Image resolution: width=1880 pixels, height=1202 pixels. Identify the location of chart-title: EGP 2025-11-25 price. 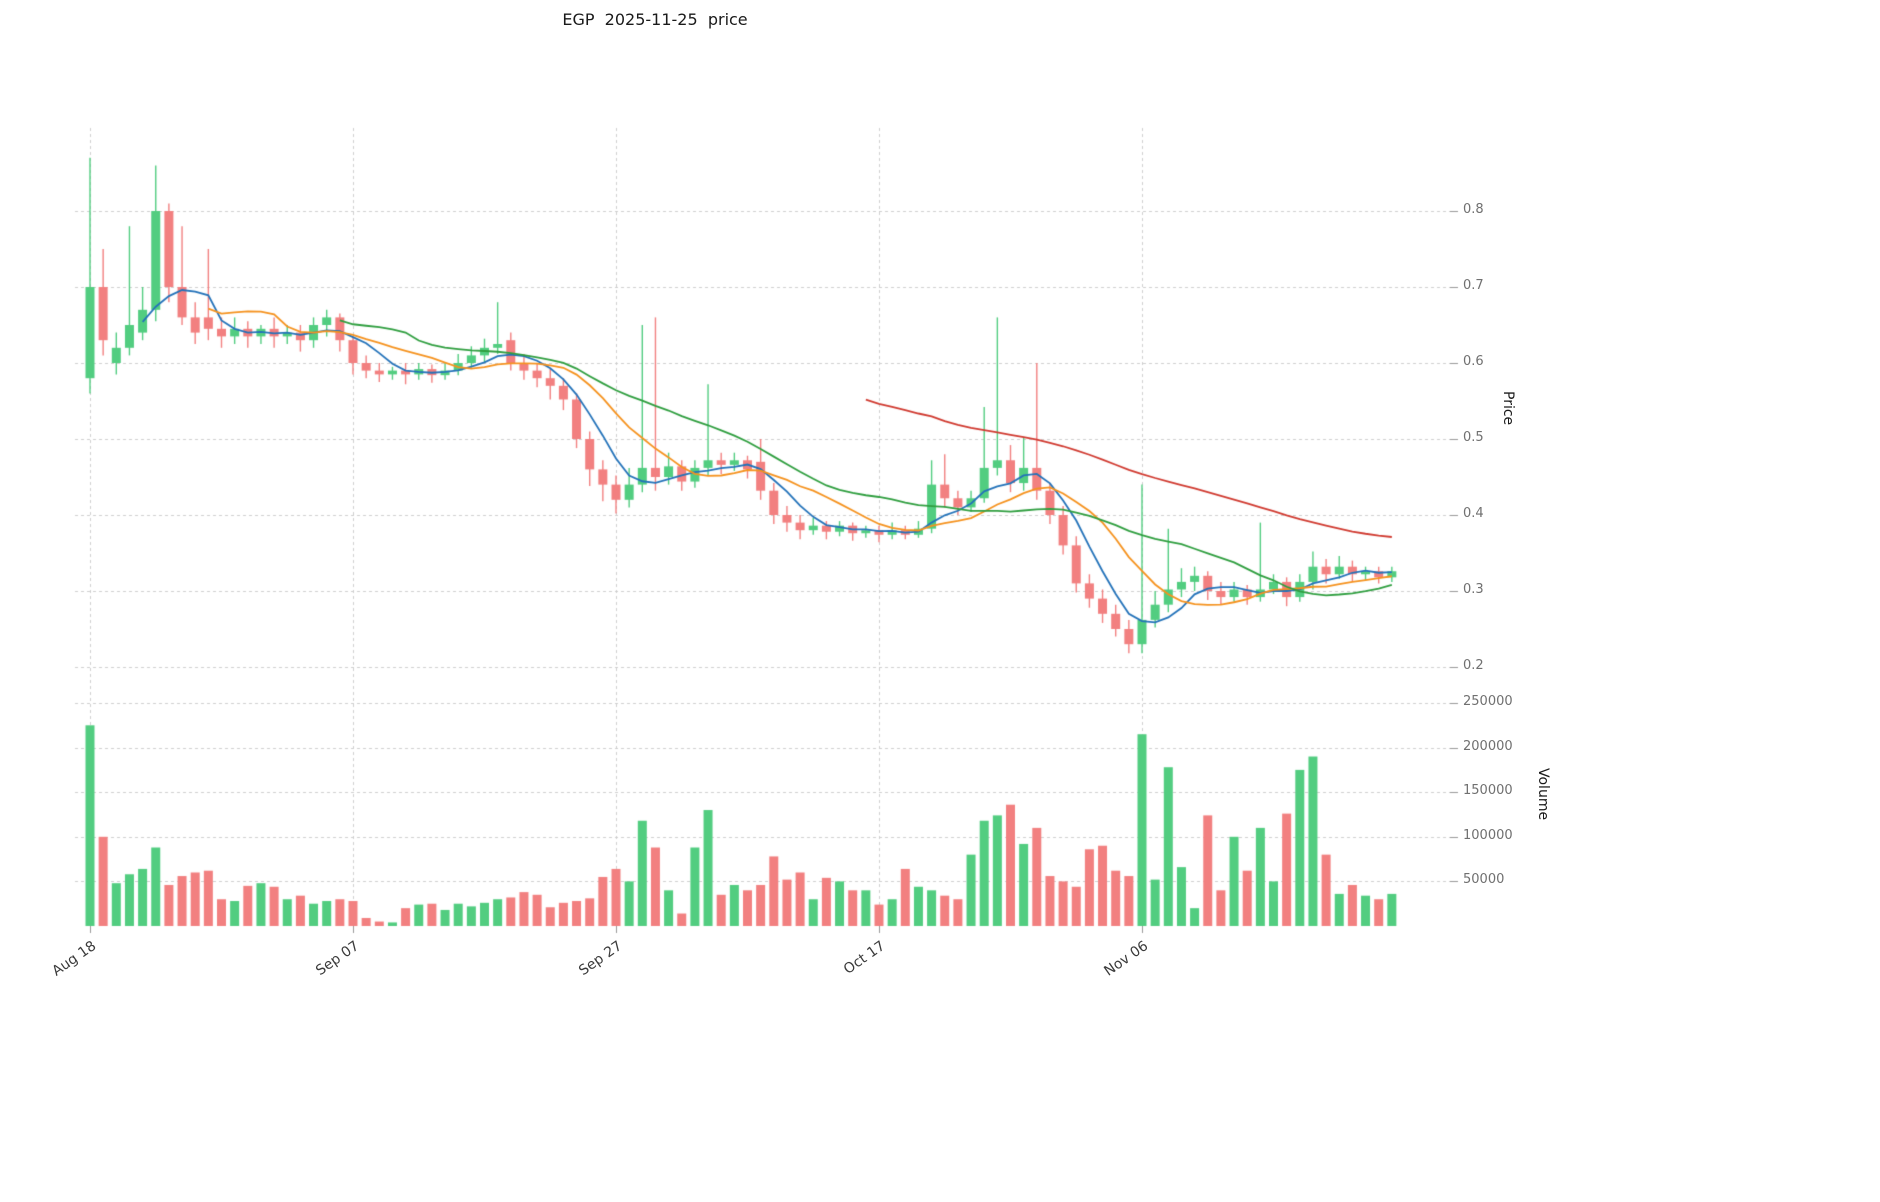
(655, 19).